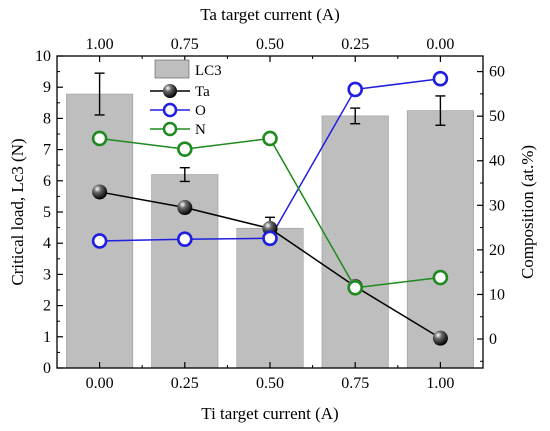 This screenshot has width=550, height=431. What do you see at coordinates (355, 383) in the screenshot?
I see `bottom-tick-label-3: 0.75` at bounding box center [355, 383].